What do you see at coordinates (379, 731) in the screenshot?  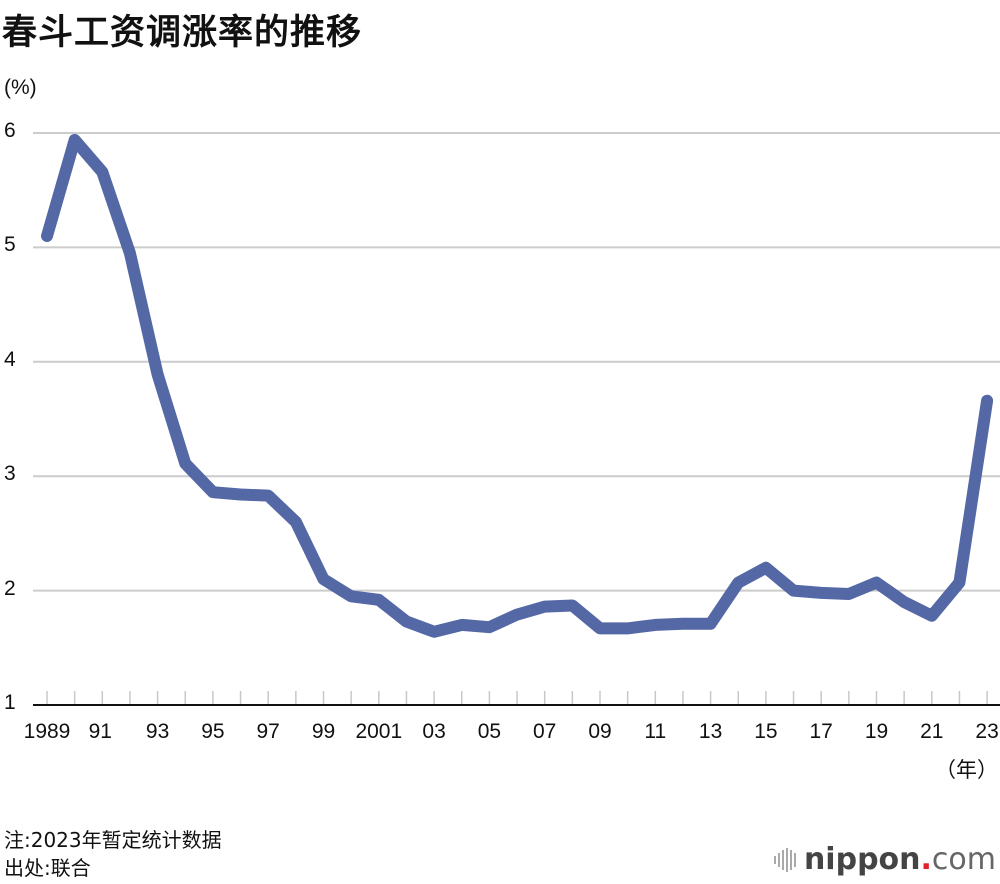 I see `x-tick-label: 2001` at bounding box center [379, 731].